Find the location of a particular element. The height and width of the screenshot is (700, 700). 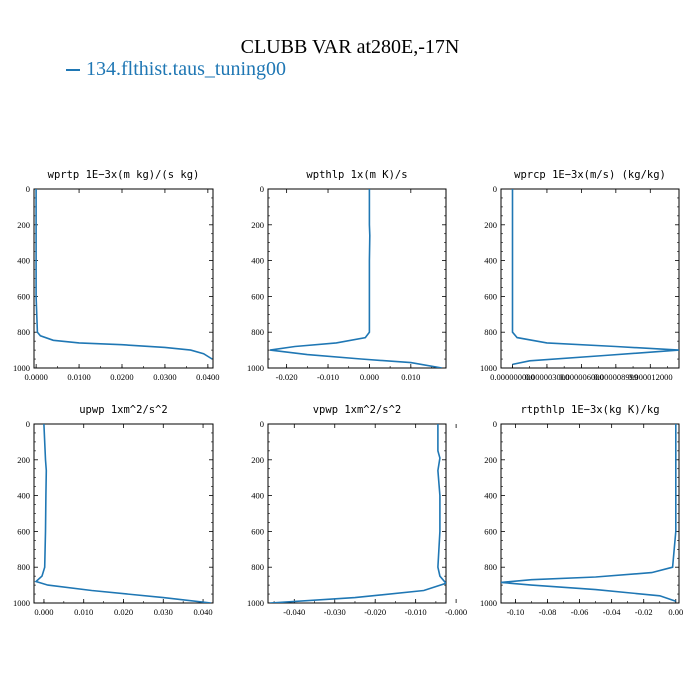

panel-title: wprcp 1E−3x(m/s) (kg/kg) is located at coordinates (590, 175).